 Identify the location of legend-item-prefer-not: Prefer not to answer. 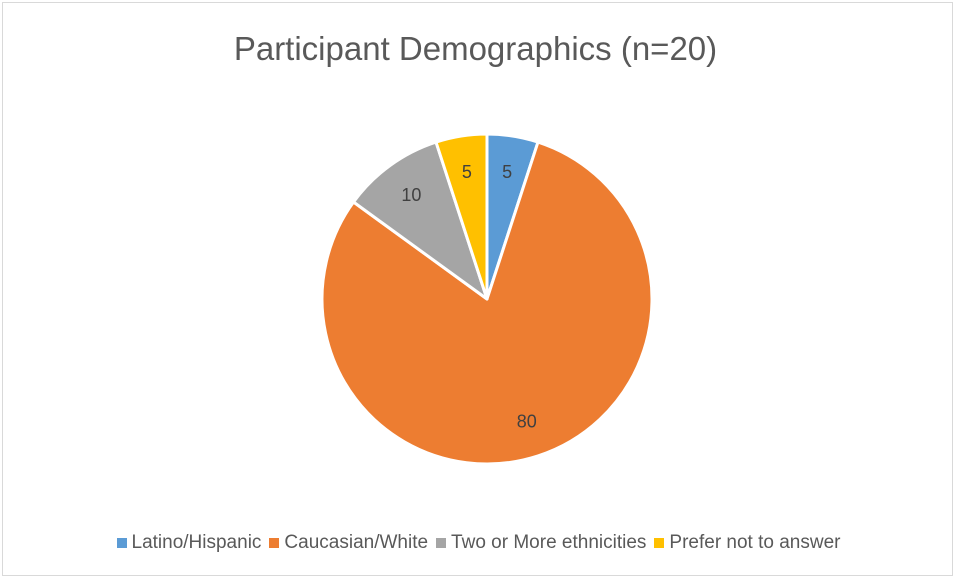
(747, 543).